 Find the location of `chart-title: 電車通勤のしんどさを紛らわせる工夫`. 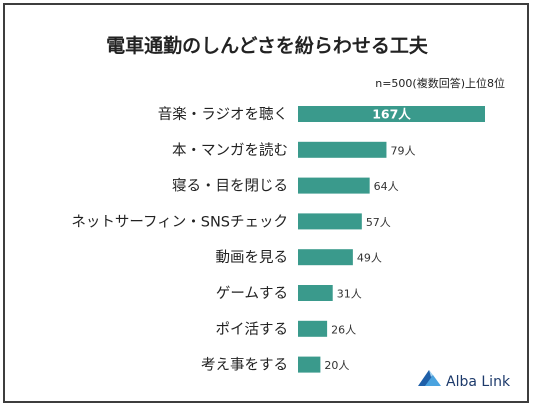

chart-title: 電車通勤のしんどさを紛らわせる工夫 is located at coordinates (267, 45).